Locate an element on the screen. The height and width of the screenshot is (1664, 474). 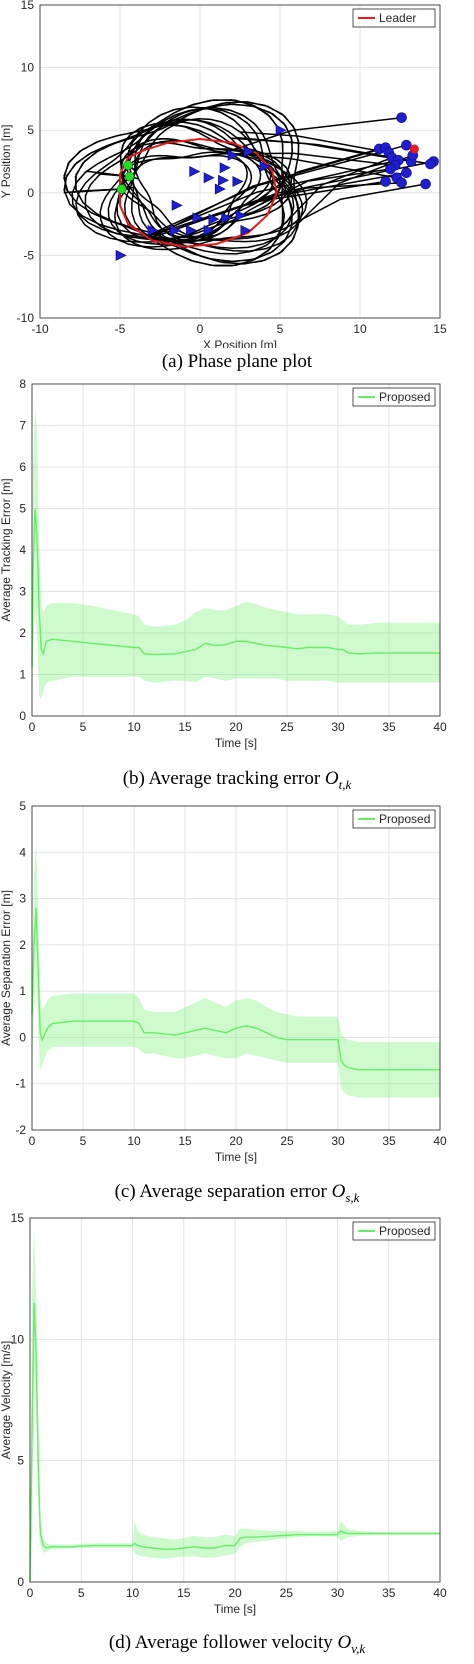
x-tick-label: 40 is located at coordinates (440, 1141).